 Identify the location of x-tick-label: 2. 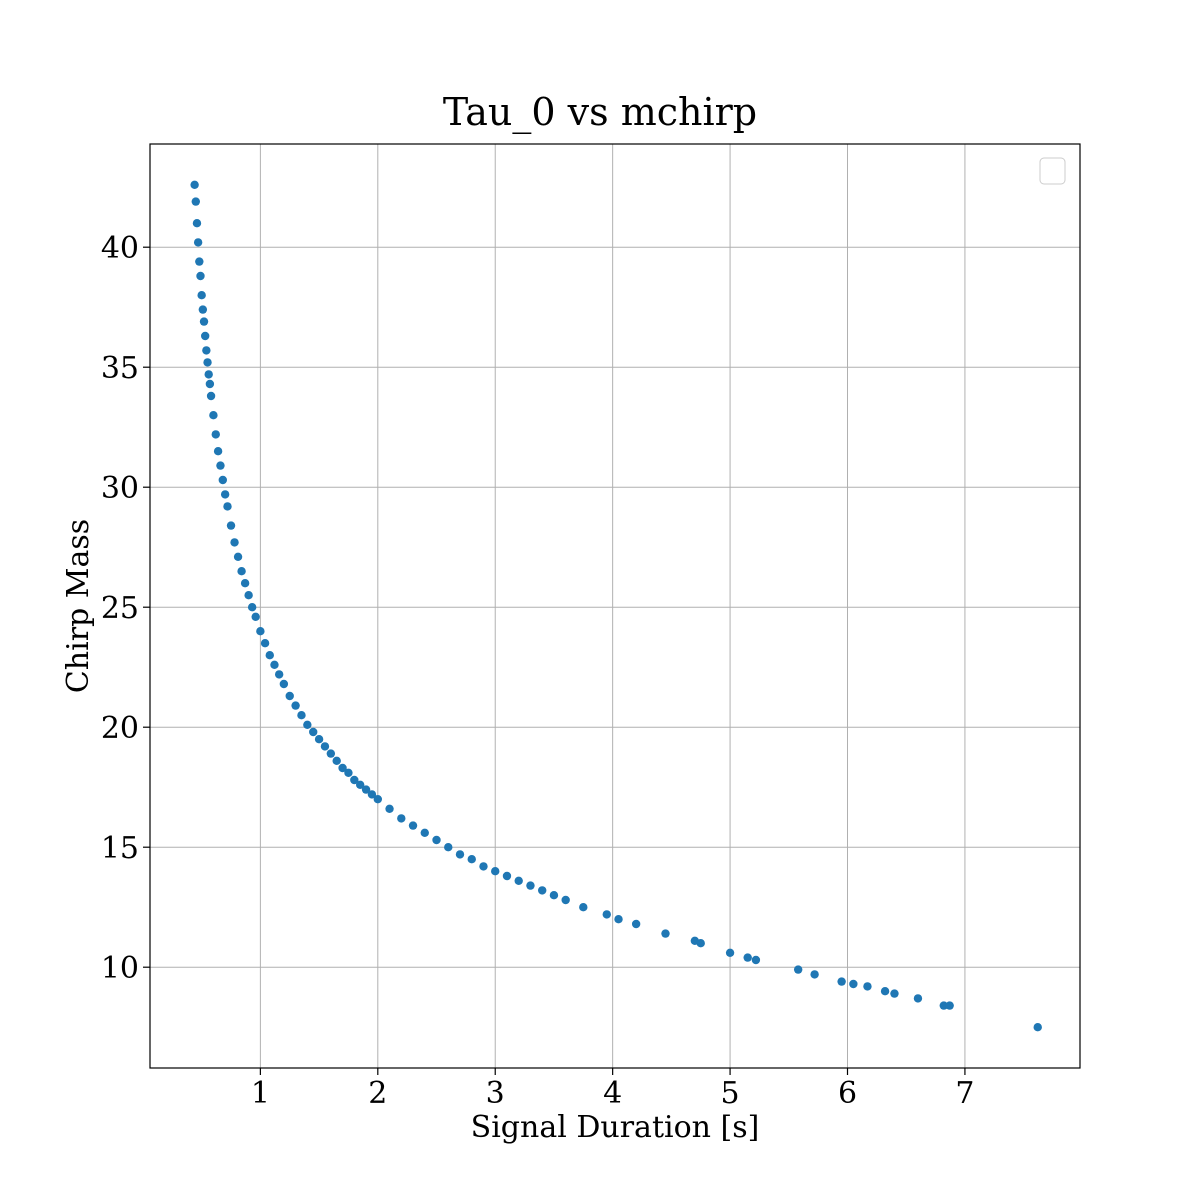
(377, 1093).